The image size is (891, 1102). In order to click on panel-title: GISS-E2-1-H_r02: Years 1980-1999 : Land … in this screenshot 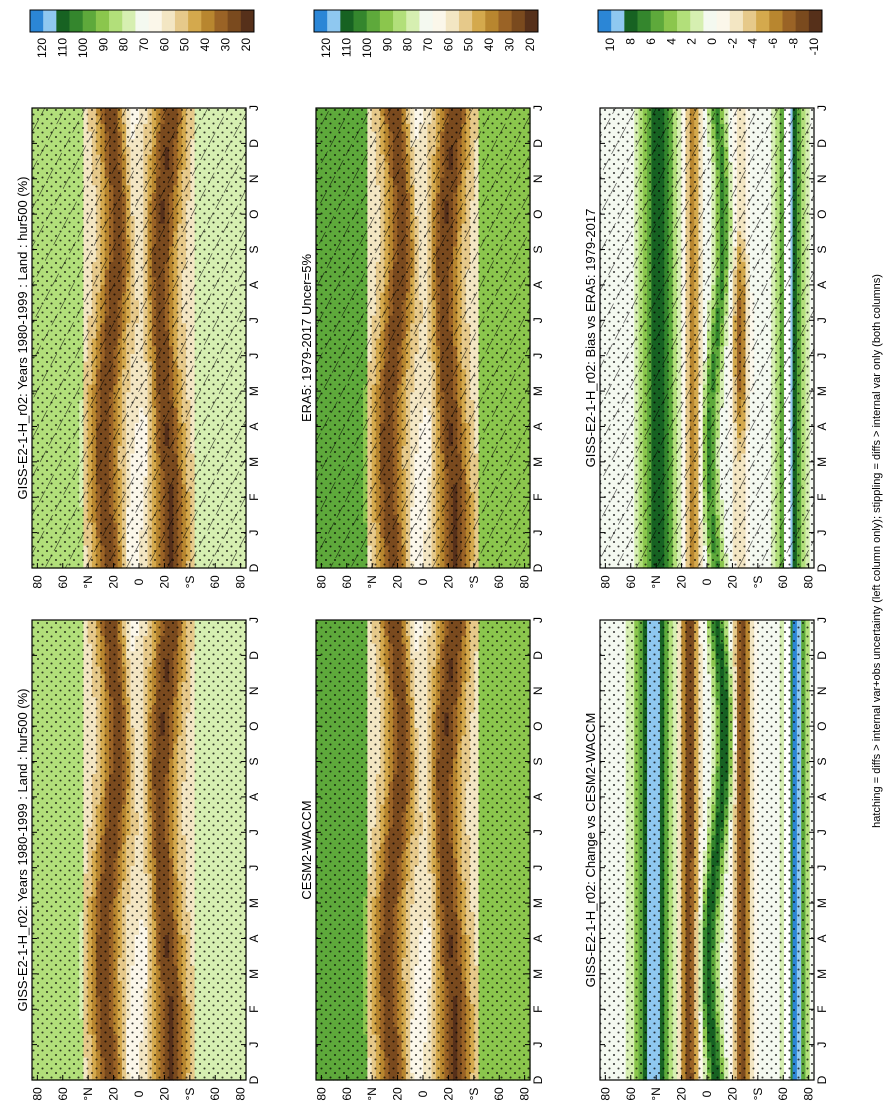, I will do `click(22, 337)`.